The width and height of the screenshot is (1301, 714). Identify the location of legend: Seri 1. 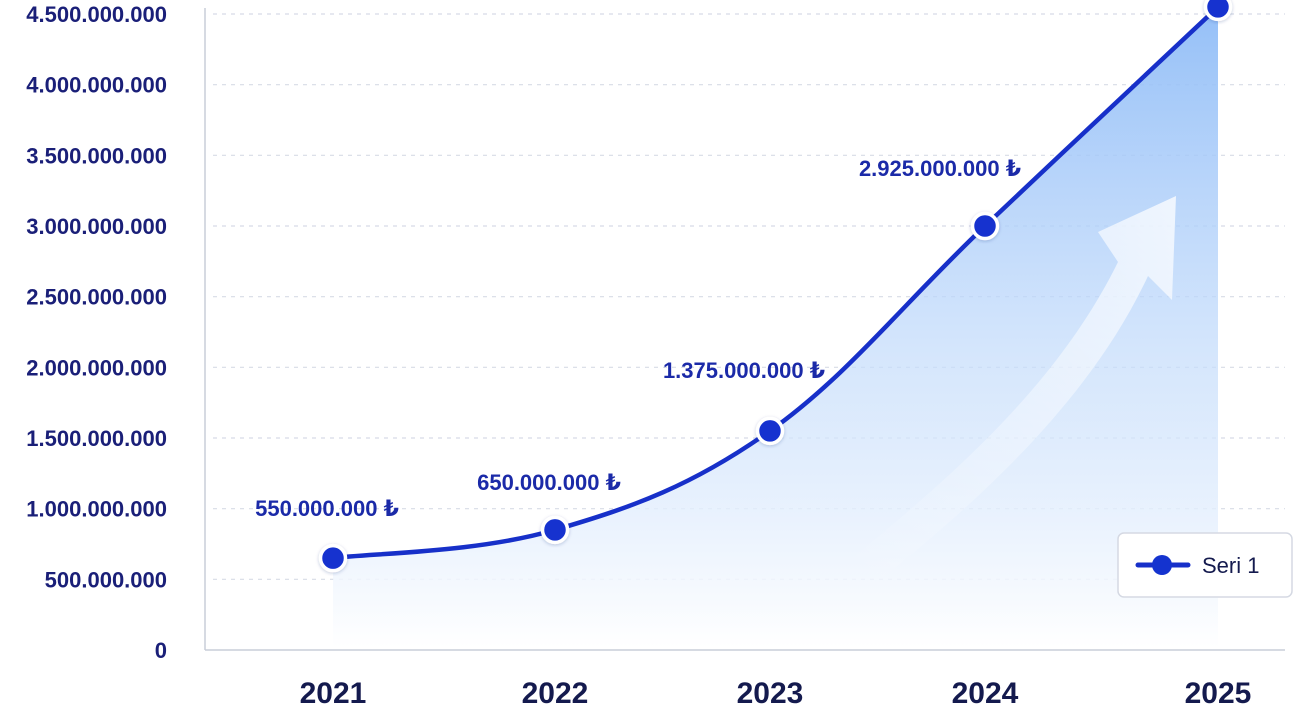
(1205, 565).